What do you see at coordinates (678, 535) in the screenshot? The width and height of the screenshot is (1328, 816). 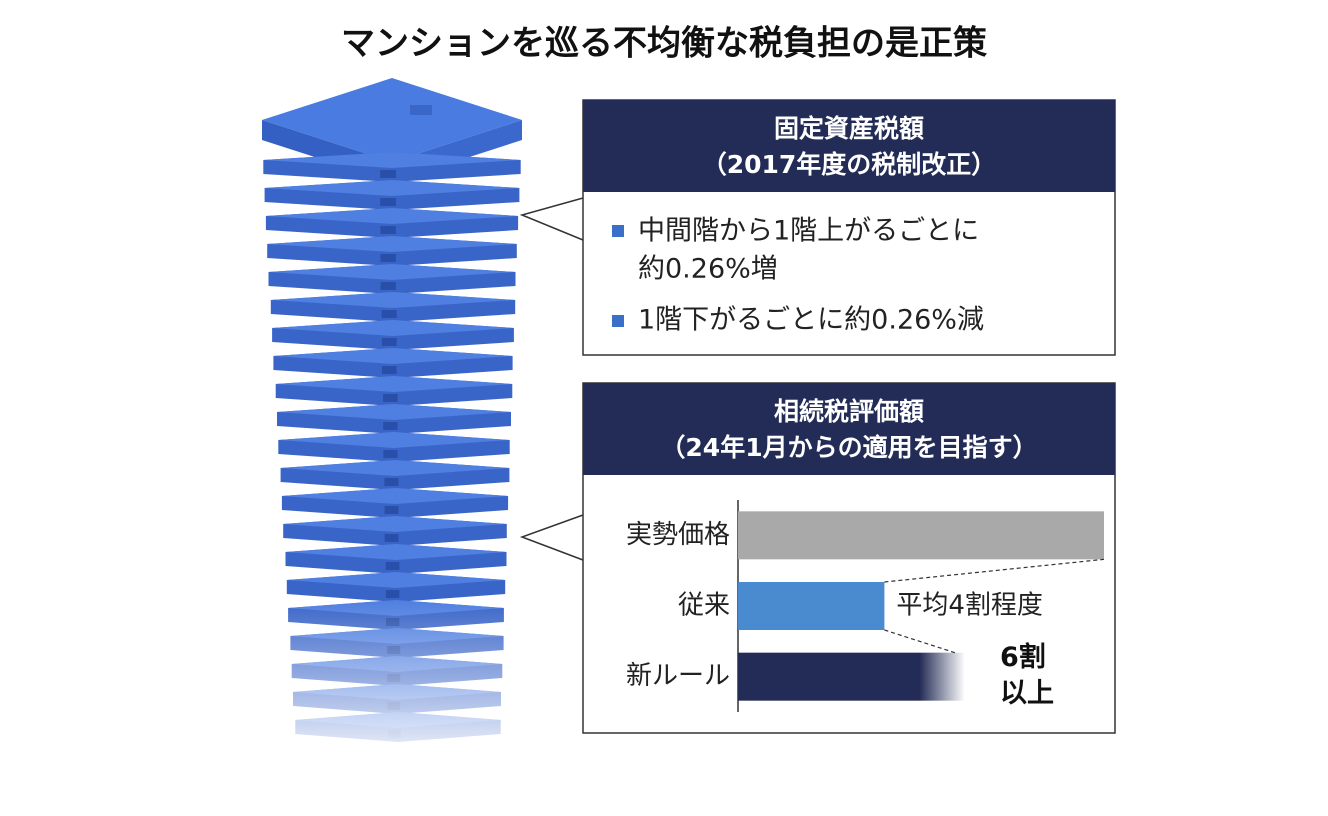 I see `category-label: 実勢価格` at bounding box center [678, 535].